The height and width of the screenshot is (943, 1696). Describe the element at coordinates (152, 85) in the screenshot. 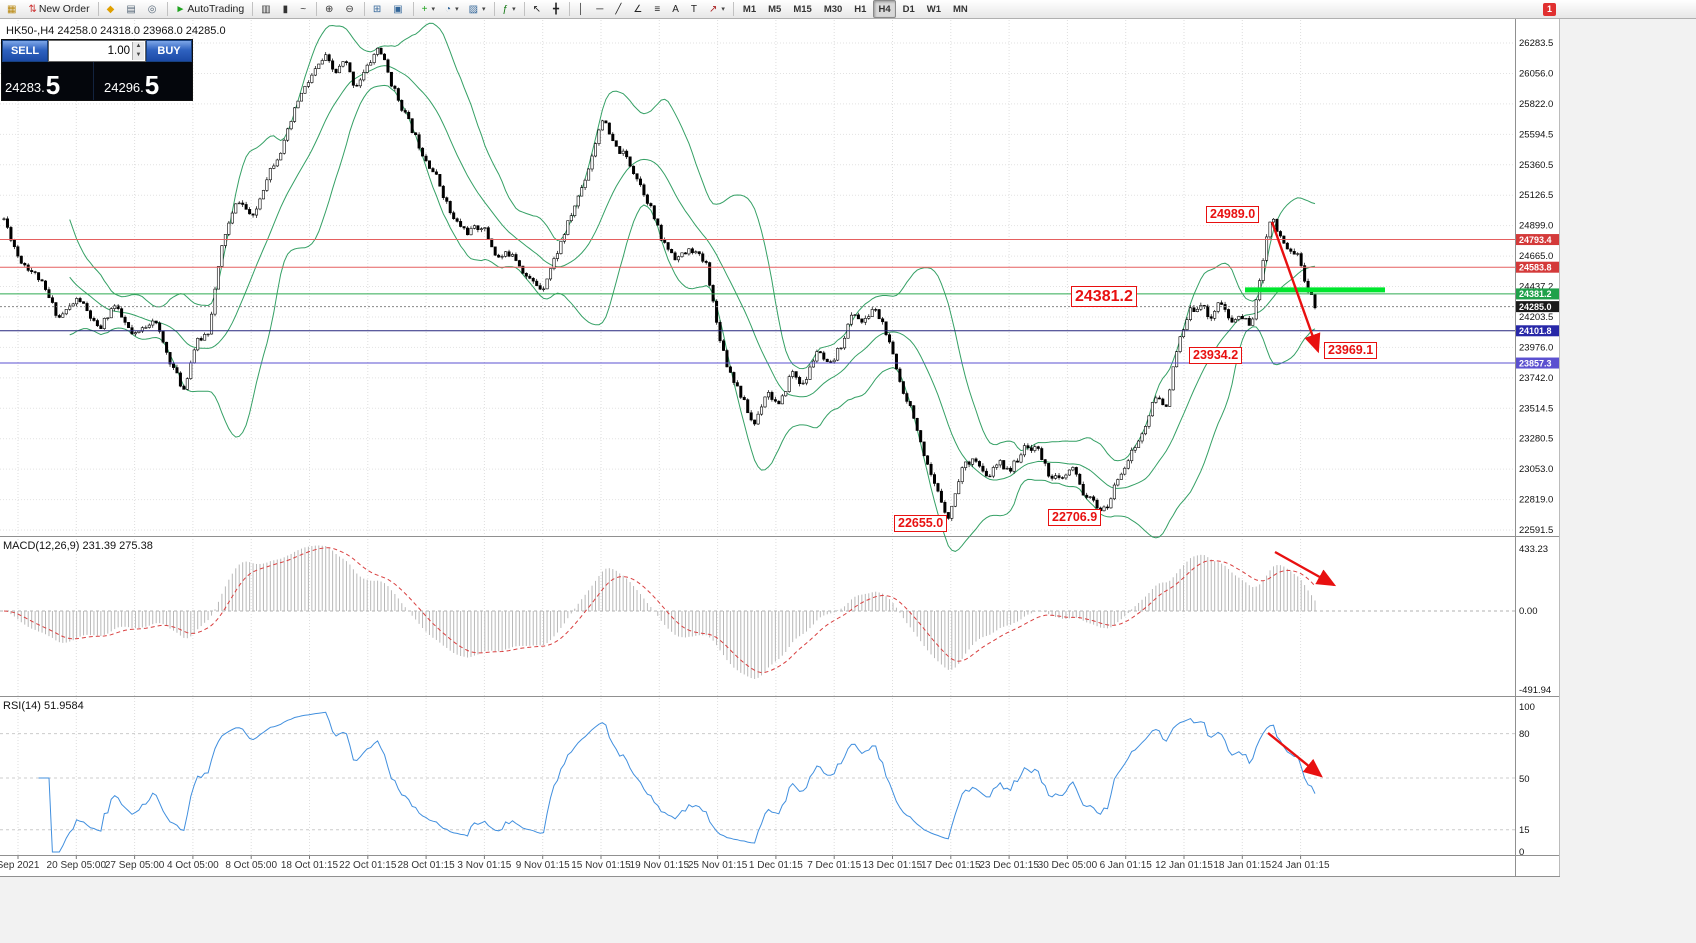

I see `buy-price-big-digit: 5` at that location.